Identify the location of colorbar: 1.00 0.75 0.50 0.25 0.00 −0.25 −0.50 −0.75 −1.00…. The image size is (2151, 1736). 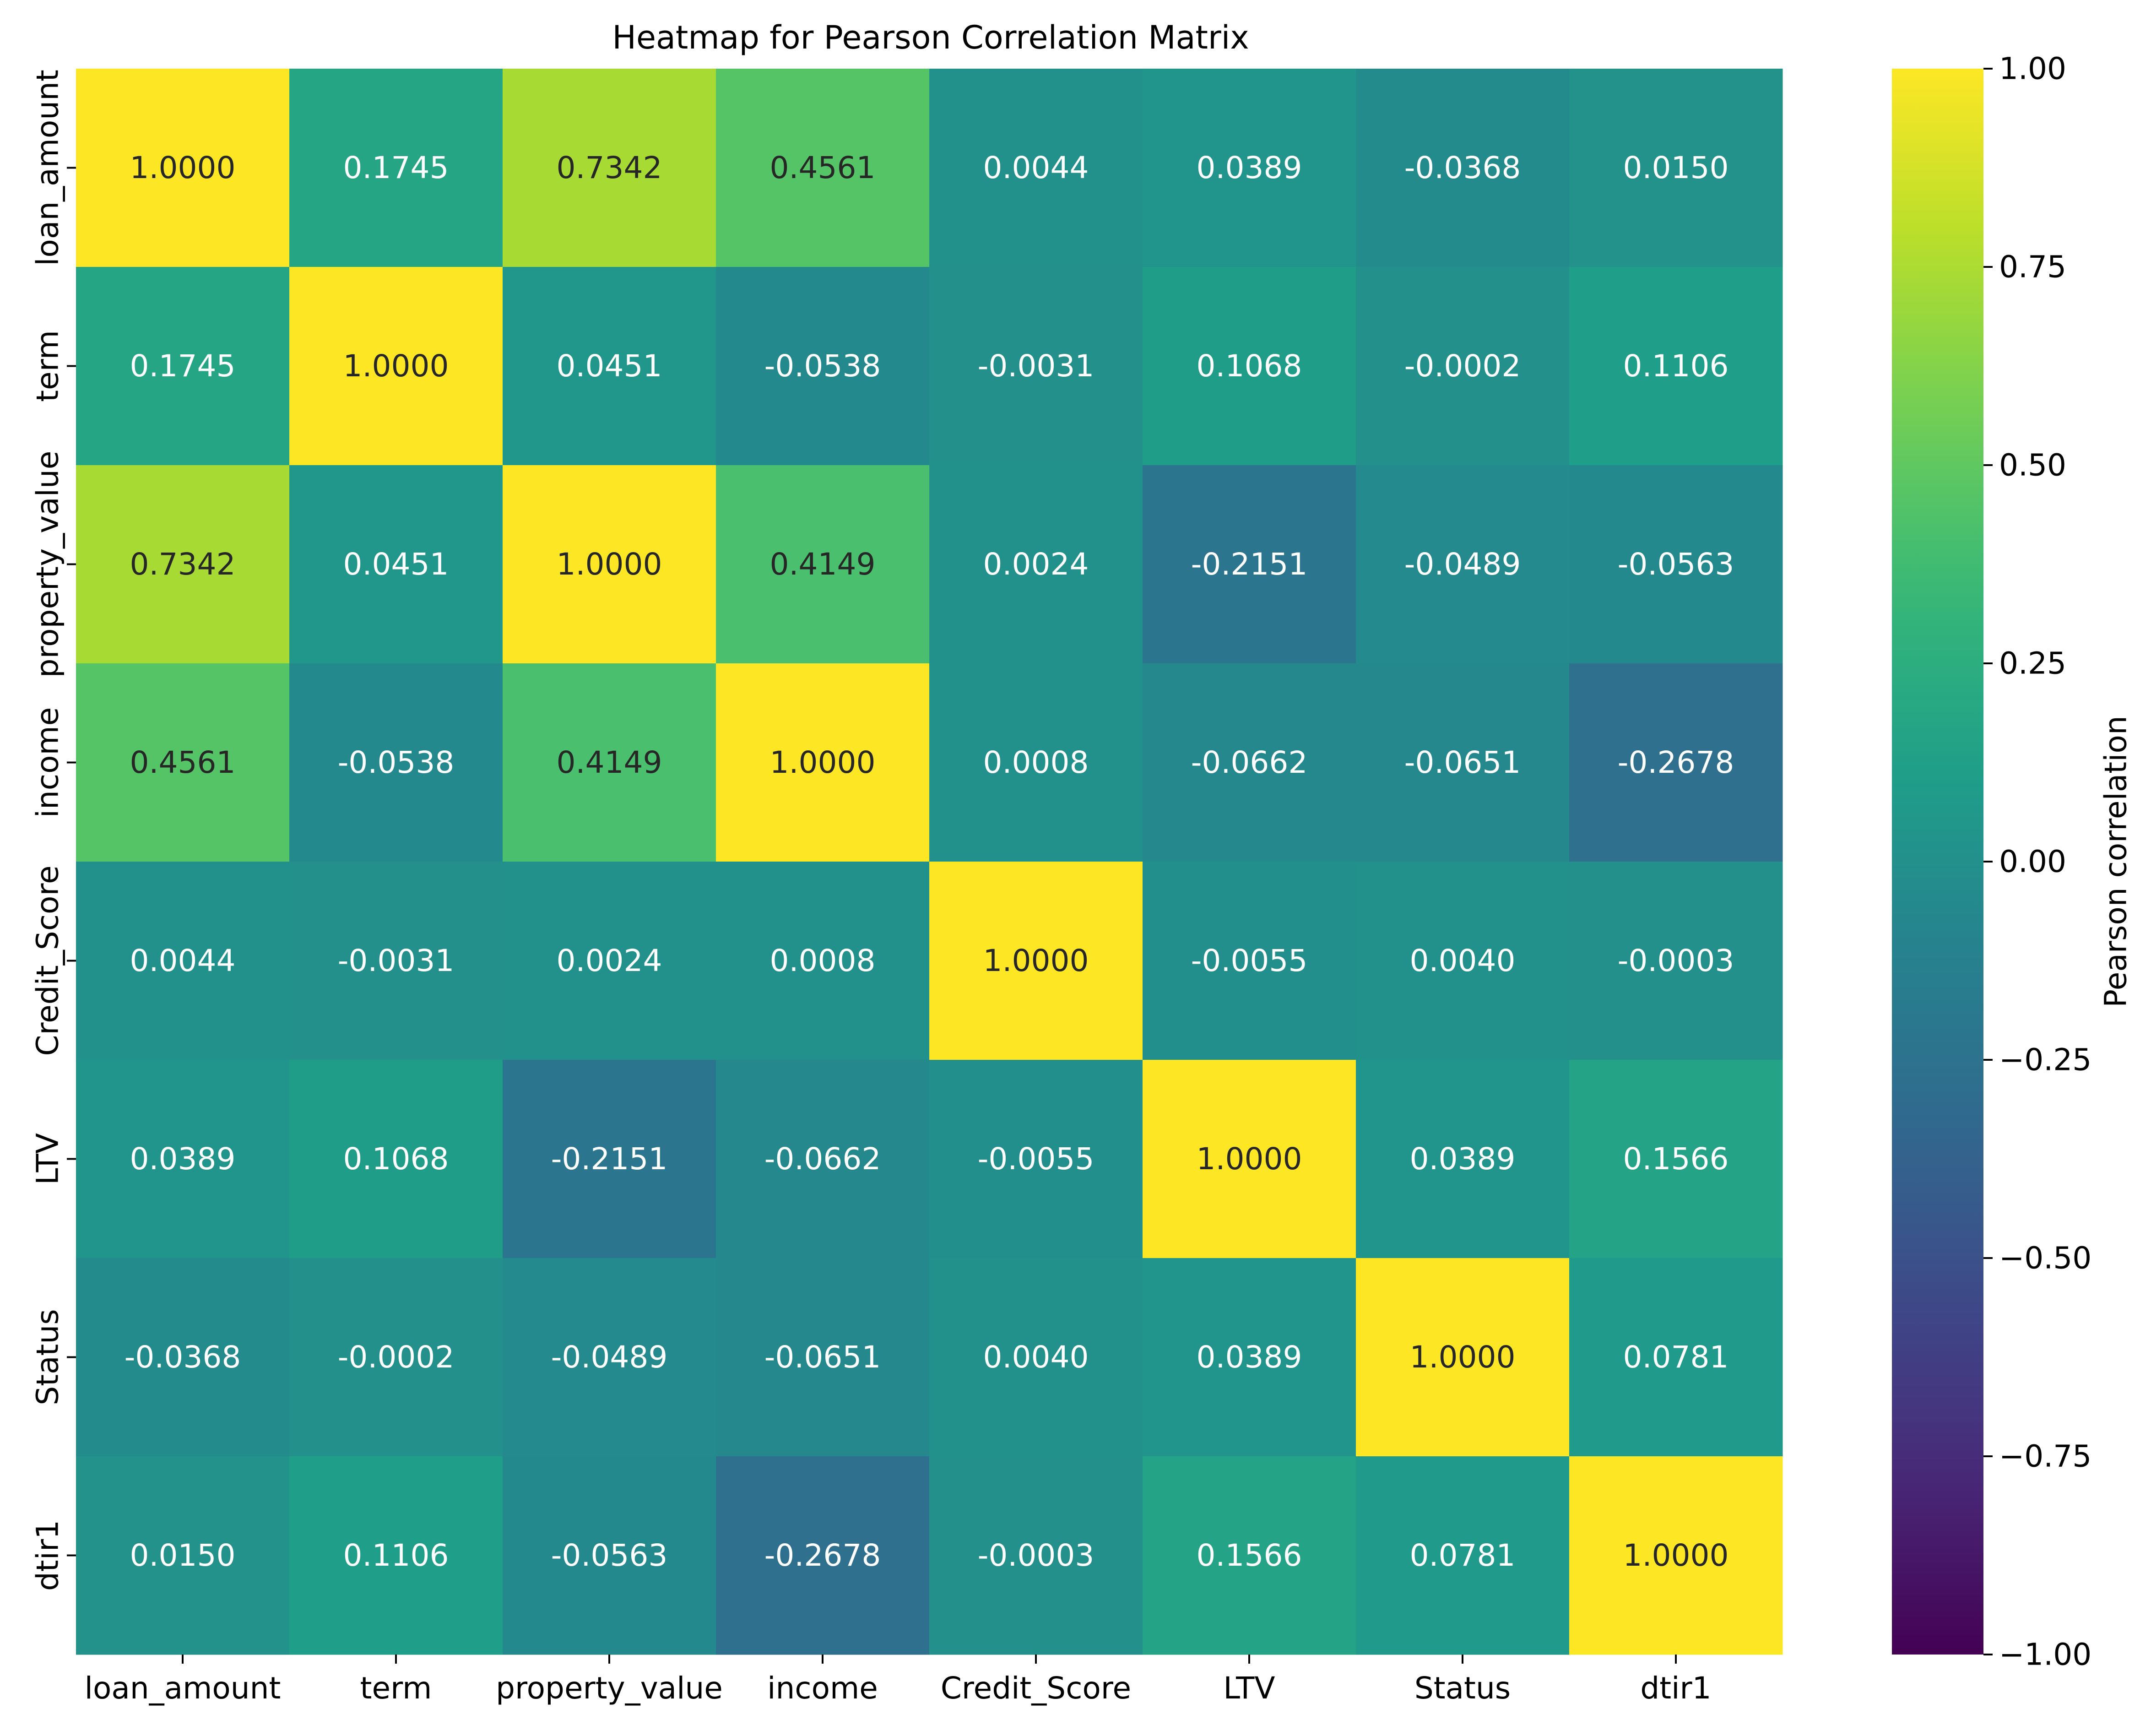
(2013, 862).